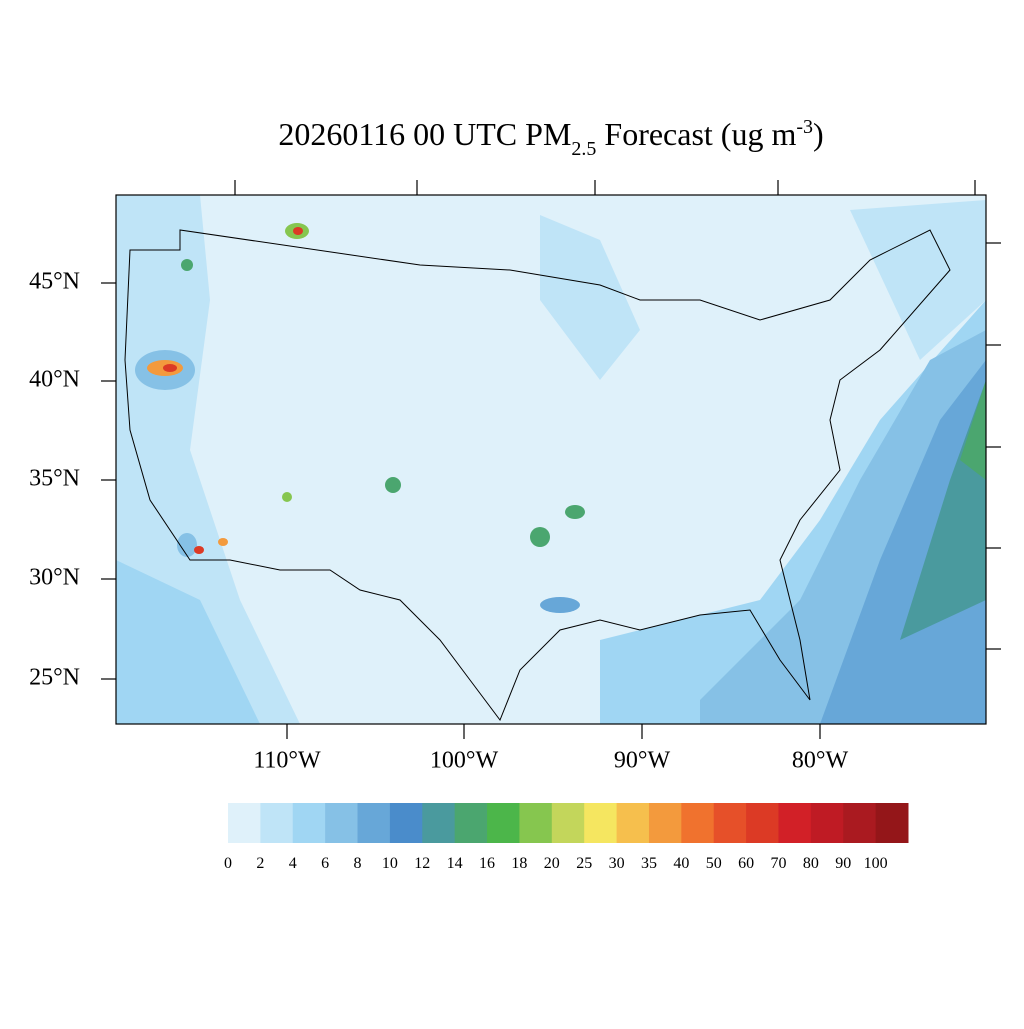  Describe the element at coordinates (358, 863) in the screenshot. I see `colorbar-label: 8` at that location.